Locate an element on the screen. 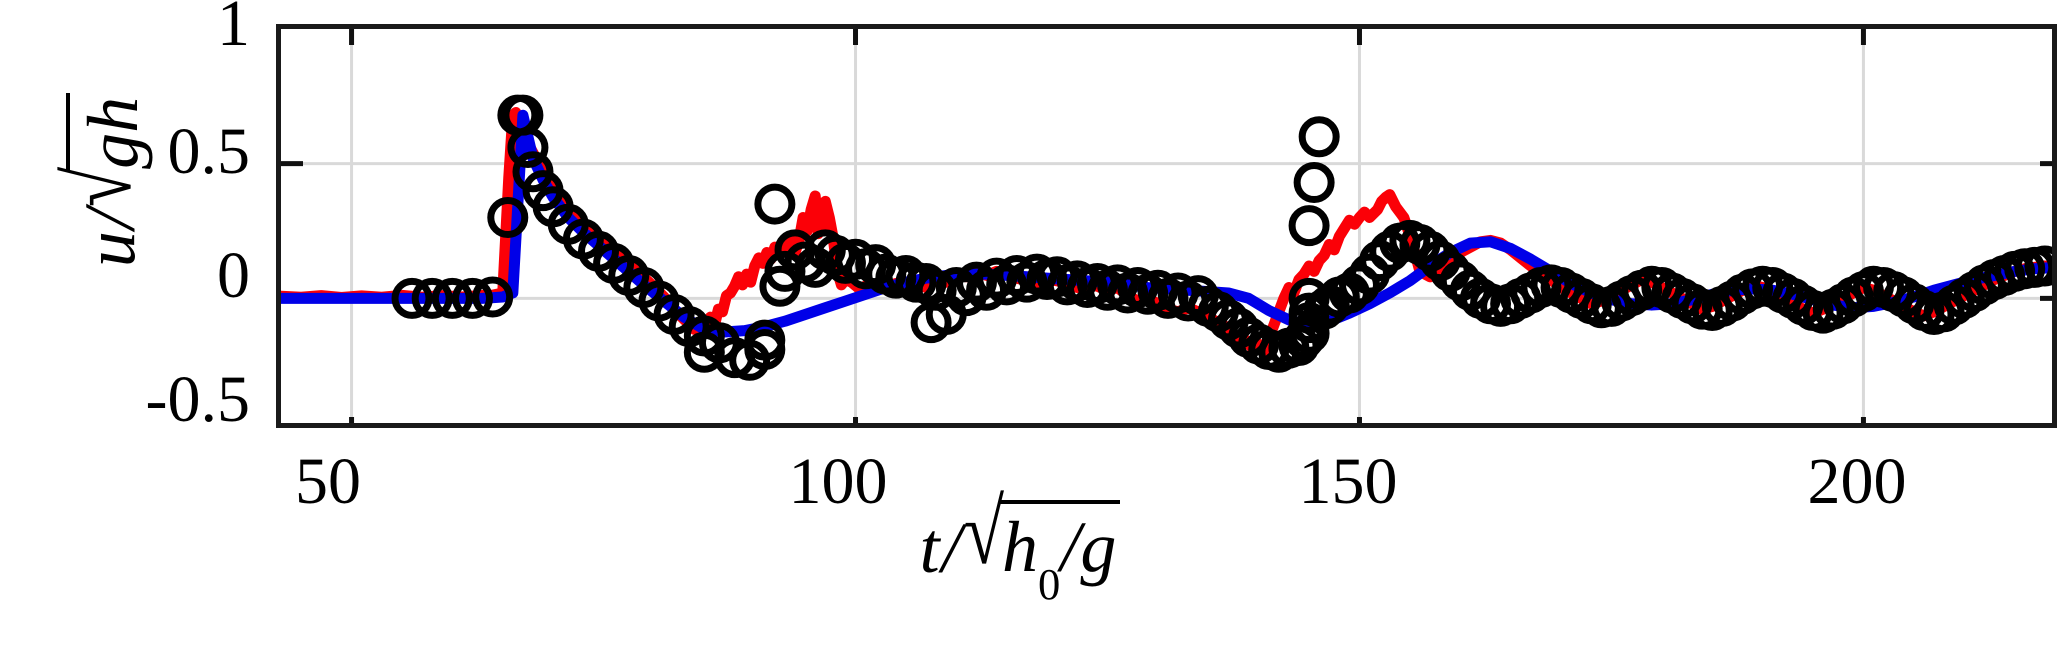 Image resolution: width=2067 pixels, height=654 pixels. x-axis-sqrt: √ h0/g is located at coordinates (1042, 547).